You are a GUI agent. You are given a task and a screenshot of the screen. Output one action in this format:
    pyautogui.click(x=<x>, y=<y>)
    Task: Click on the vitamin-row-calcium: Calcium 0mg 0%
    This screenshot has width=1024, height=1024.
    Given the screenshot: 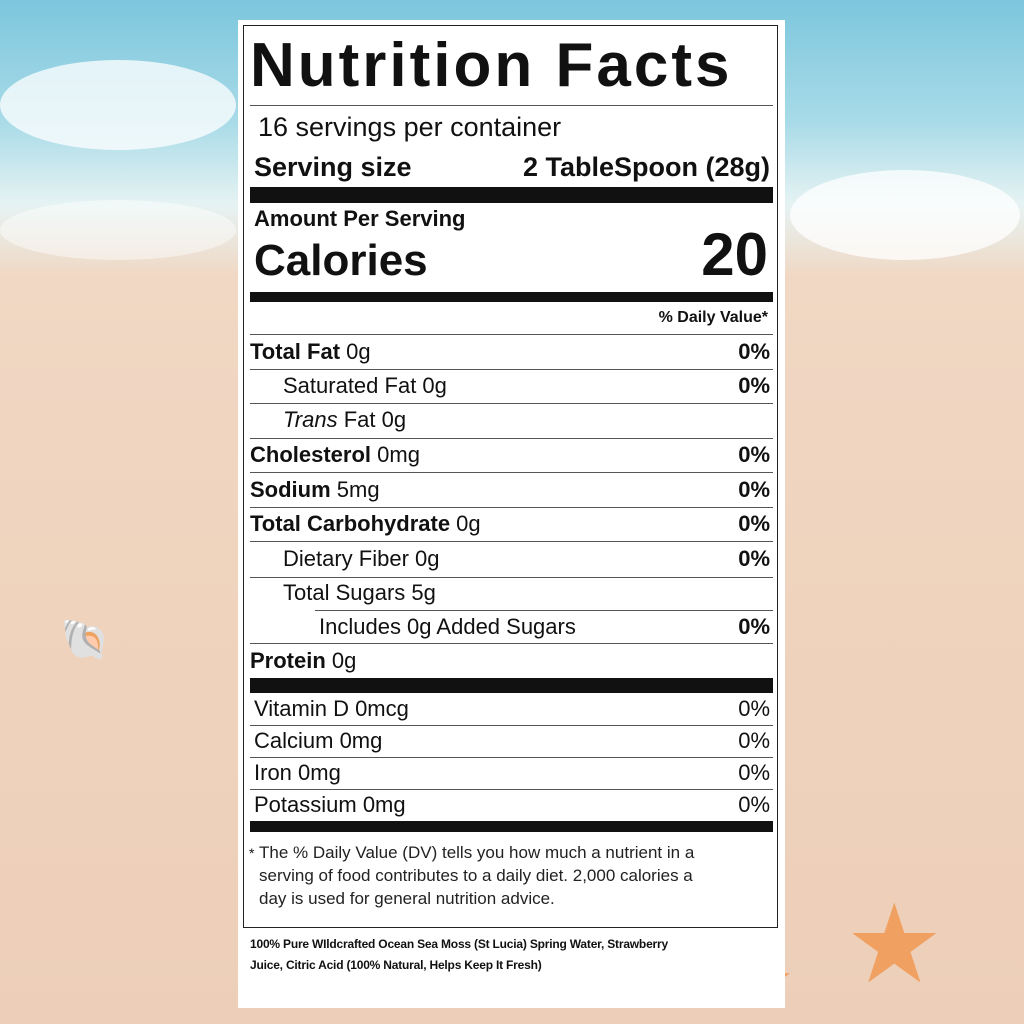 What is the action you would take?
    pyautogui.click(x=512, y=740)
    